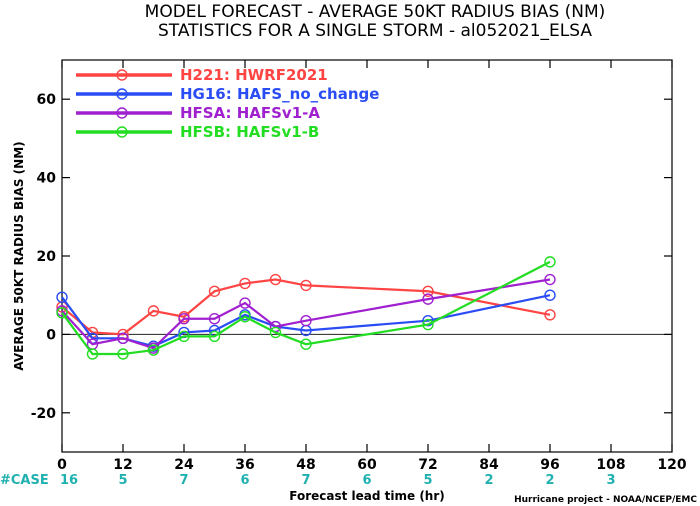 The image size is (700, 506). I want to click on legend-entry: HFSB: HAFSv1-B, so click(249, 132).